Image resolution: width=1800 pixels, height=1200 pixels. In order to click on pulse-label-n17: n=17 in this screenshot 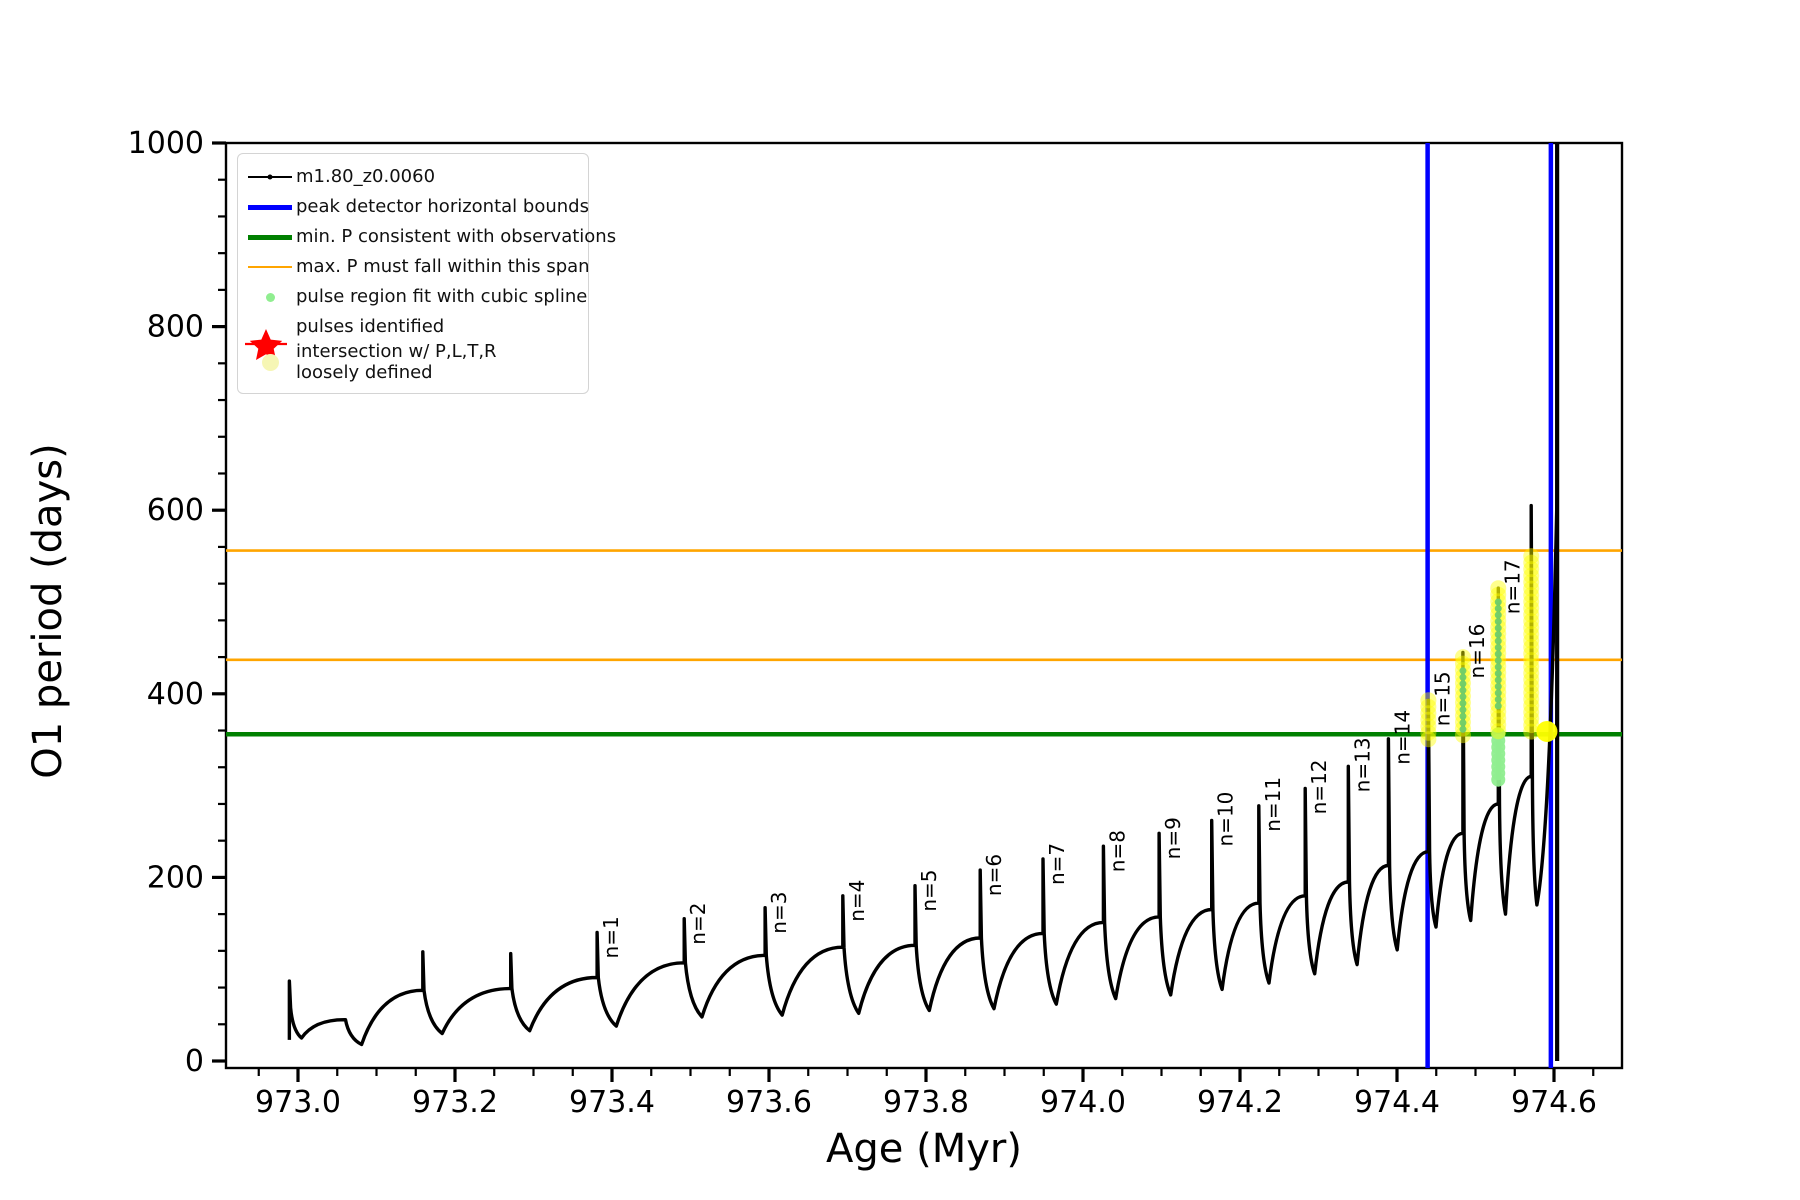, I will do `click(1512, 586)`.